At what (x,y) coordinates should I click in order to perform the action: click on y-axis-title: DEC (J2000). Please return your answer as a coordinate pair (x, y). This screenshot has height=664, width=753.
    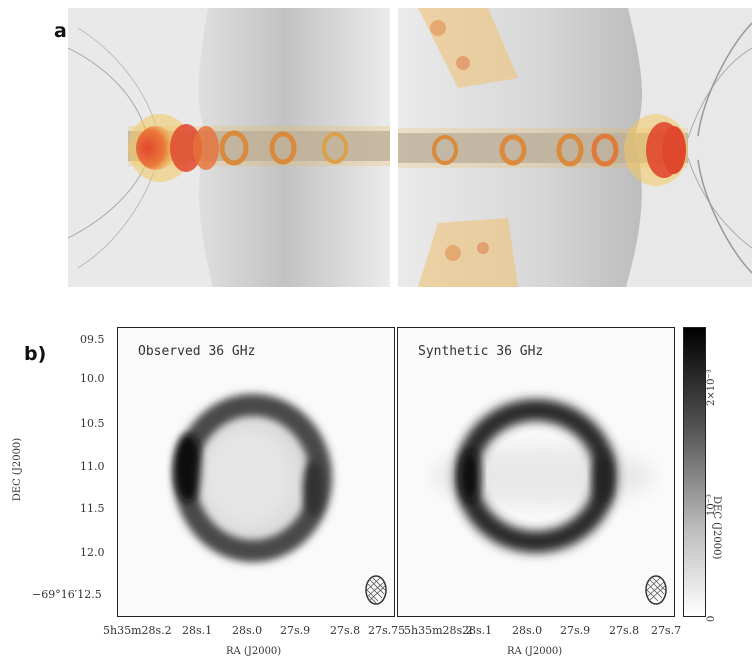
    Looking at the image, I should click on (18, 469).